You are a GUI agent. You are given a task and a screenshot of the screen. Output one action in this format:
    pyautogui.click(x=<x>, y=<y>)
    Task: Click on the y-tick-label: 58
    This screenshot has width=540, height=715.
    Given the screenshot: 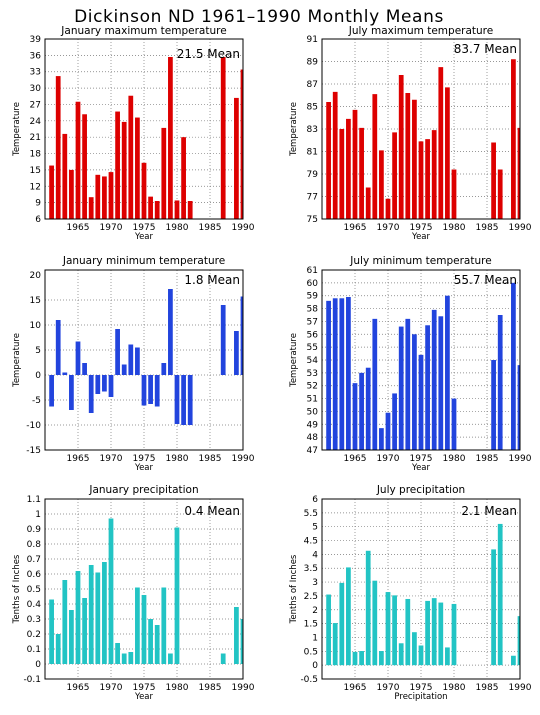 What is the action you would take?
    pyautogui.click(x=313, y=310)
    